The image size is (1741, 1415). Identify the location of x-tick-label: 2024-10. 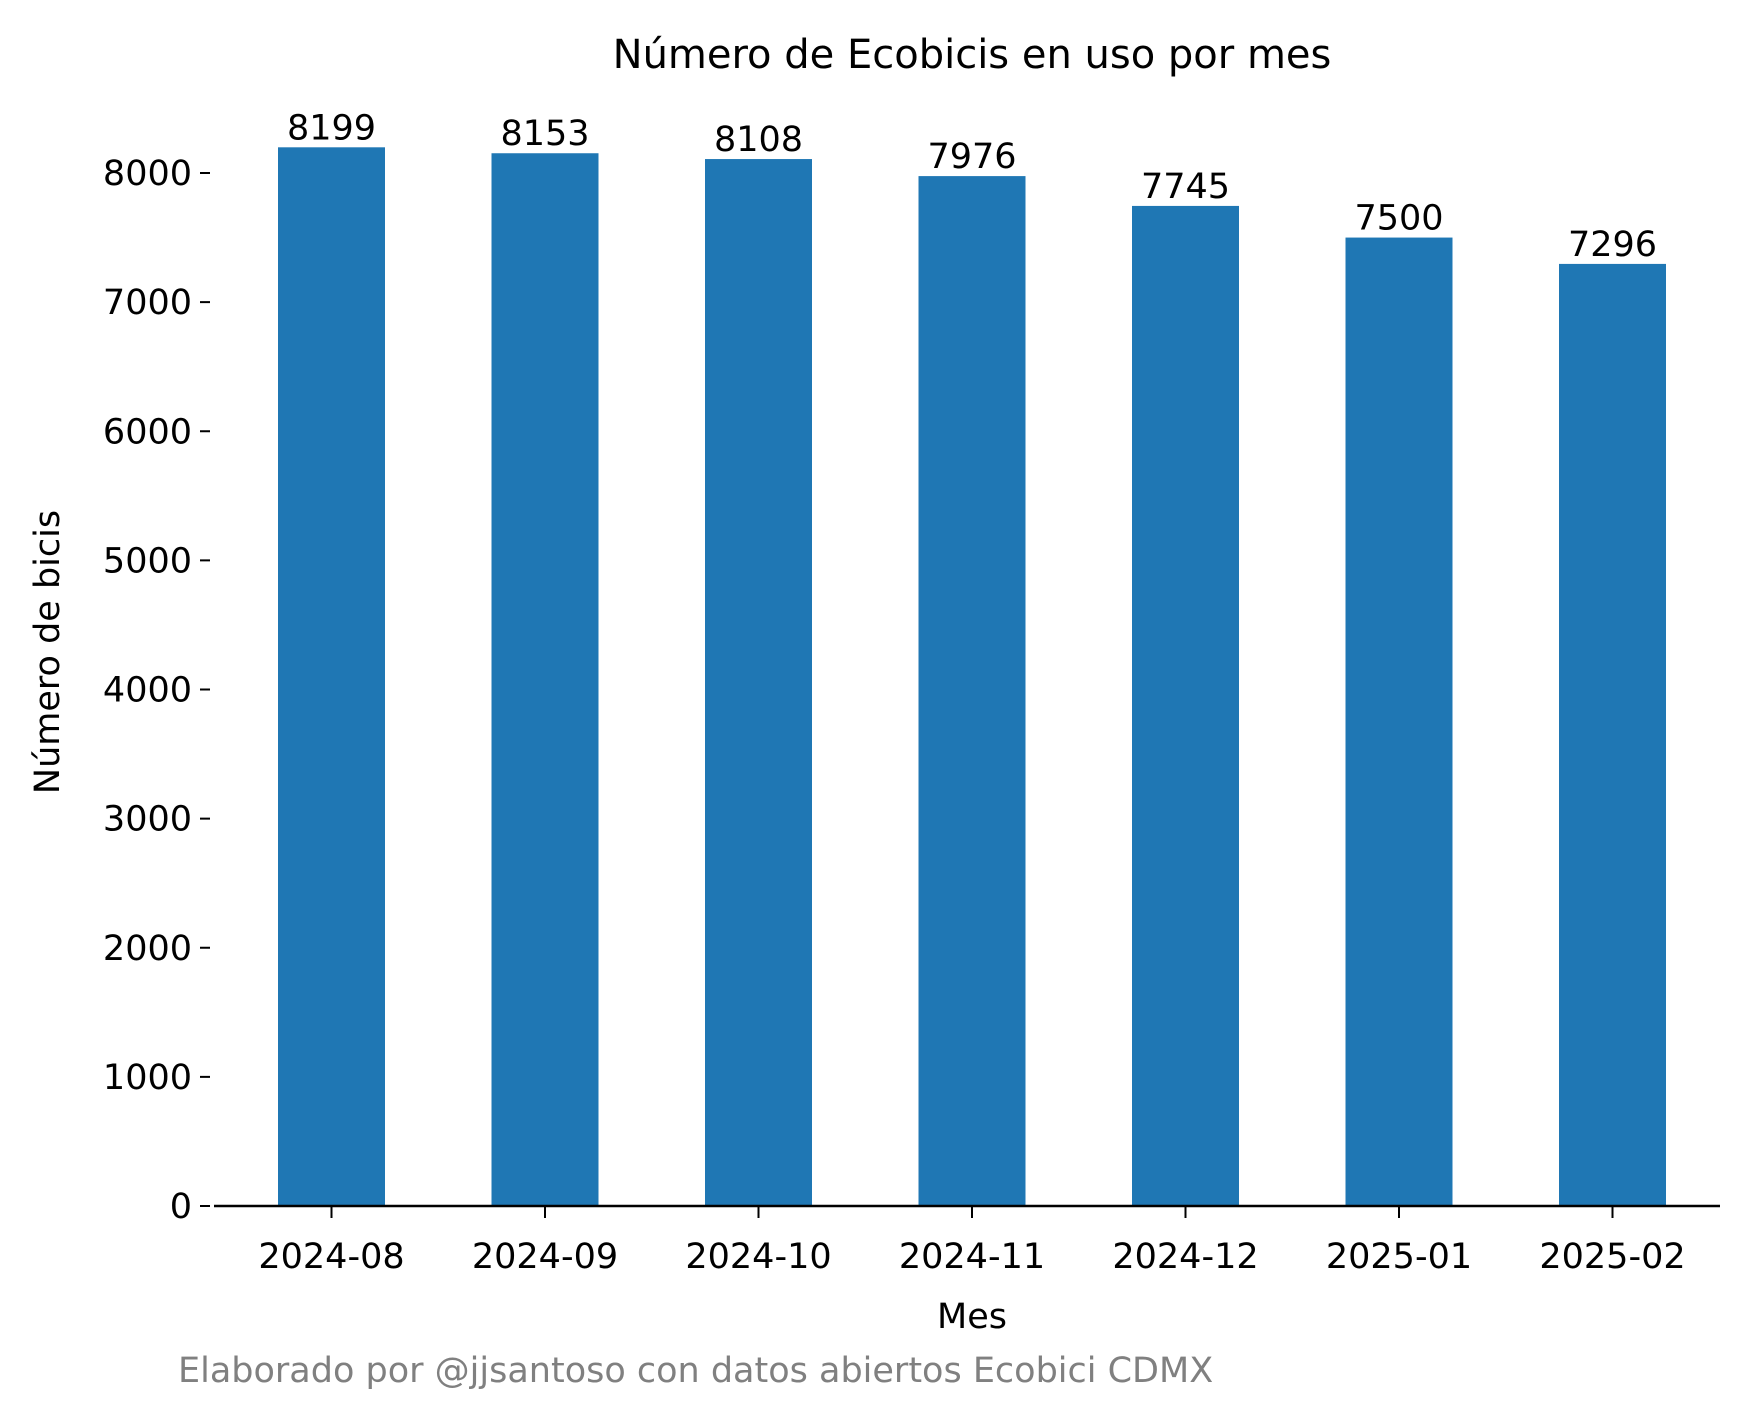
(758, 1257).